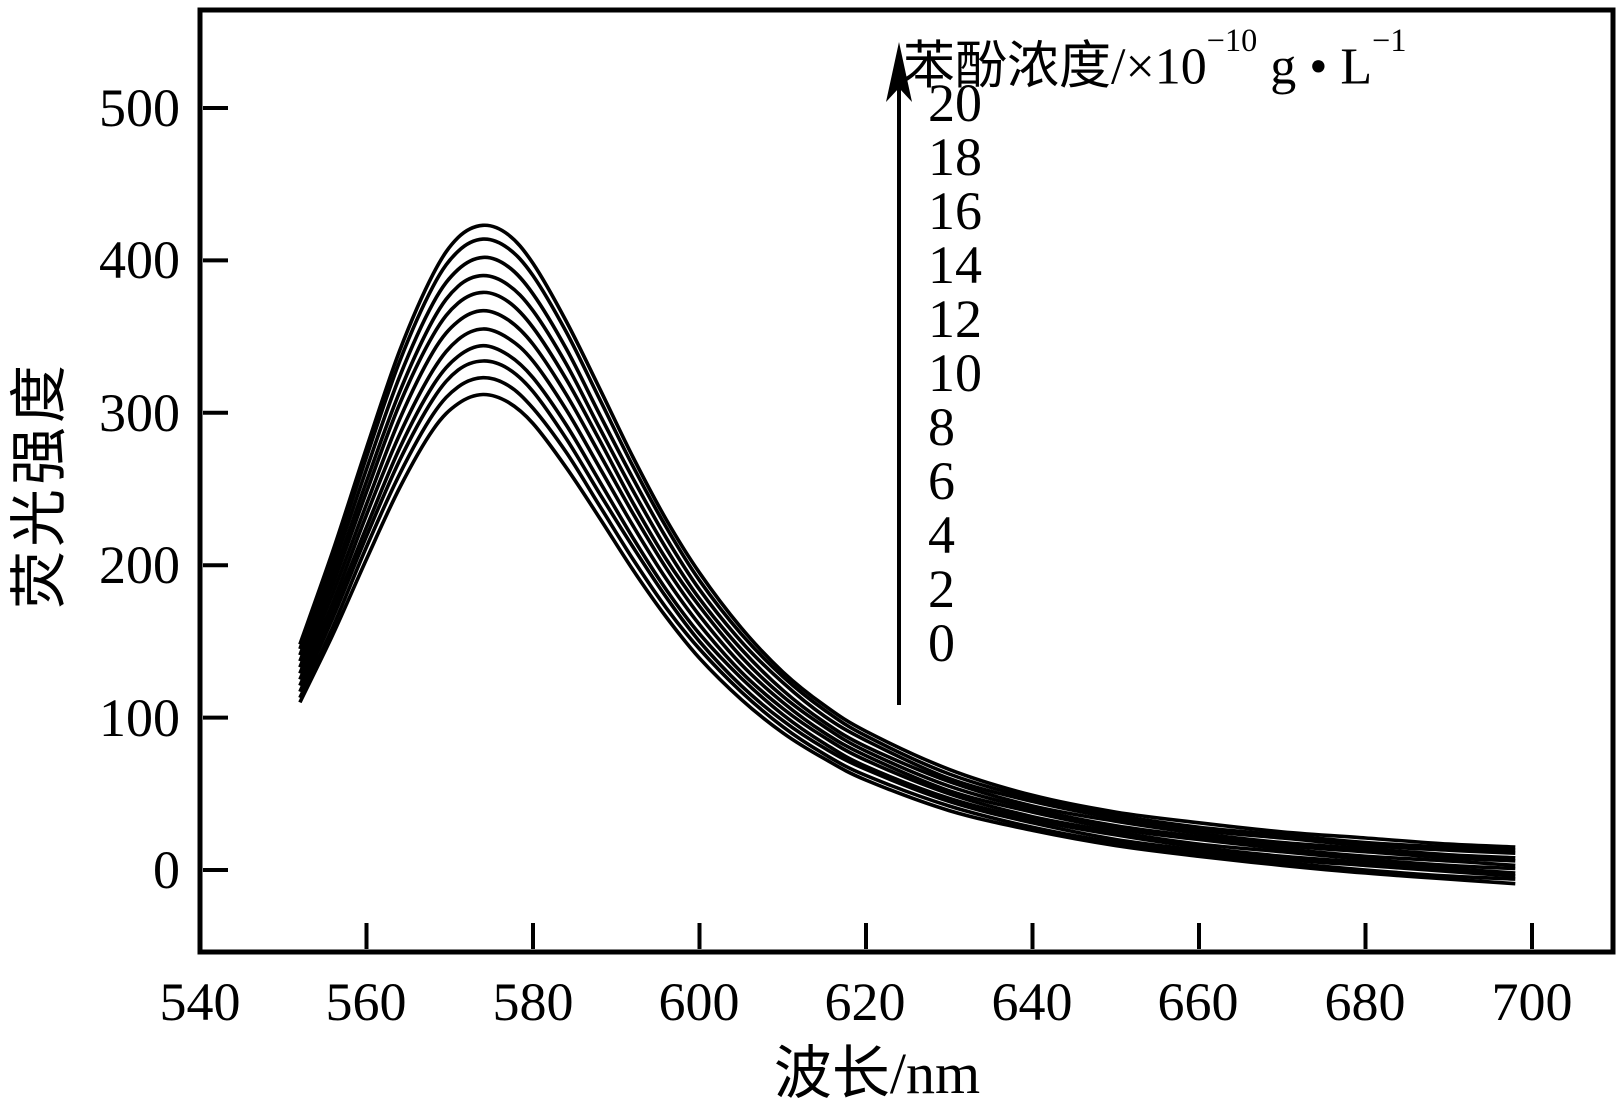 The height and width of the screenshot is (1115, 1619). What do you see at coordinates (899, 373) in the screenshot?
I see `legend-arrow` at bounding box center [899, 373].